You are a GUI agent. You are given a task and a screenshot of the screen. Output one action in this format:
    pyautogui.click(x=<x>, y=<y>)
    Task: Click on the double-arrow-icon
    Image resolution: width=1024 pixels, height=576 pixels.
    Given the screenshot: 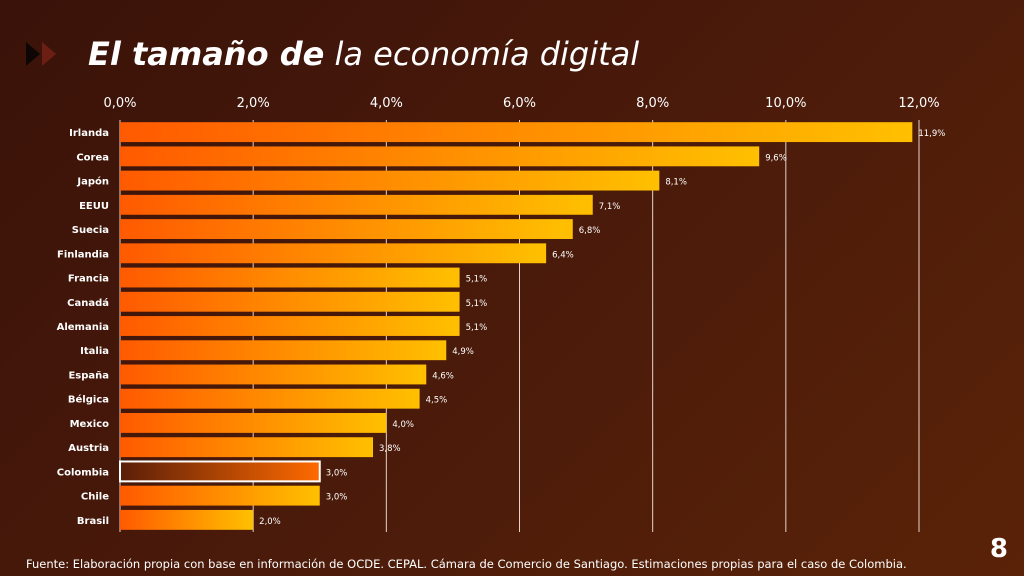 What is the action you would take?
    pyautogui.click(x=41, y=54)
    